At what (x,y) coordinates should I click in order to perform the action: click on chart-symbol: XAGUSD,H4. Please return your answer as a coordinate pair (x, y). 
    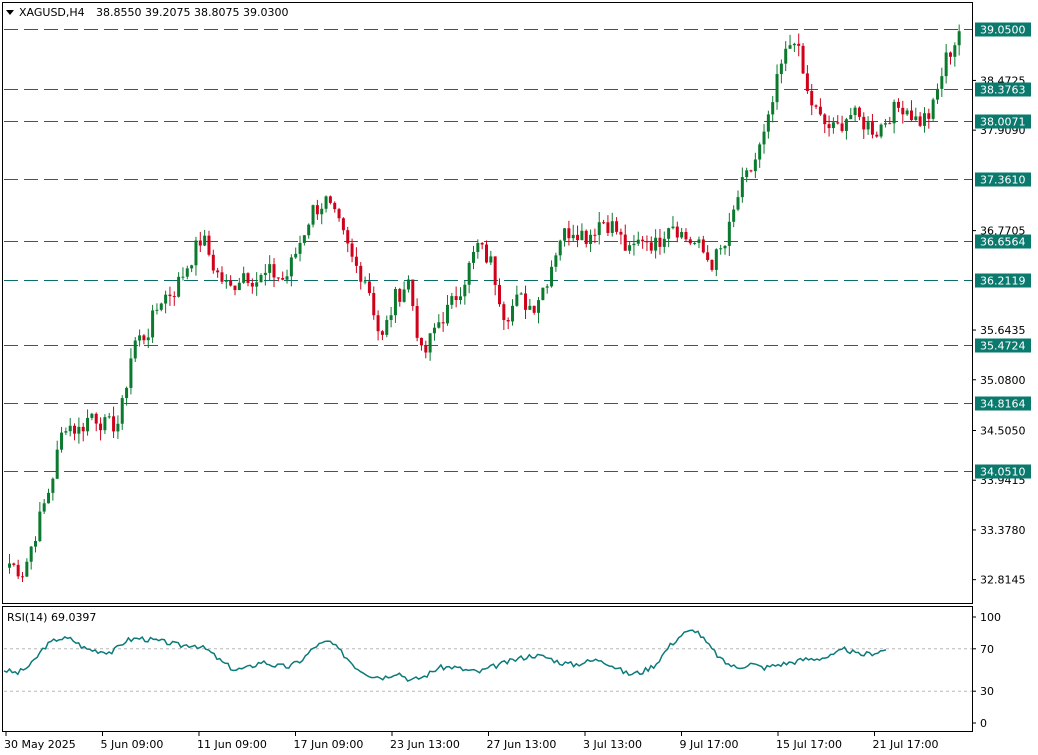
    Looking at the image, I should click on (52, 12).